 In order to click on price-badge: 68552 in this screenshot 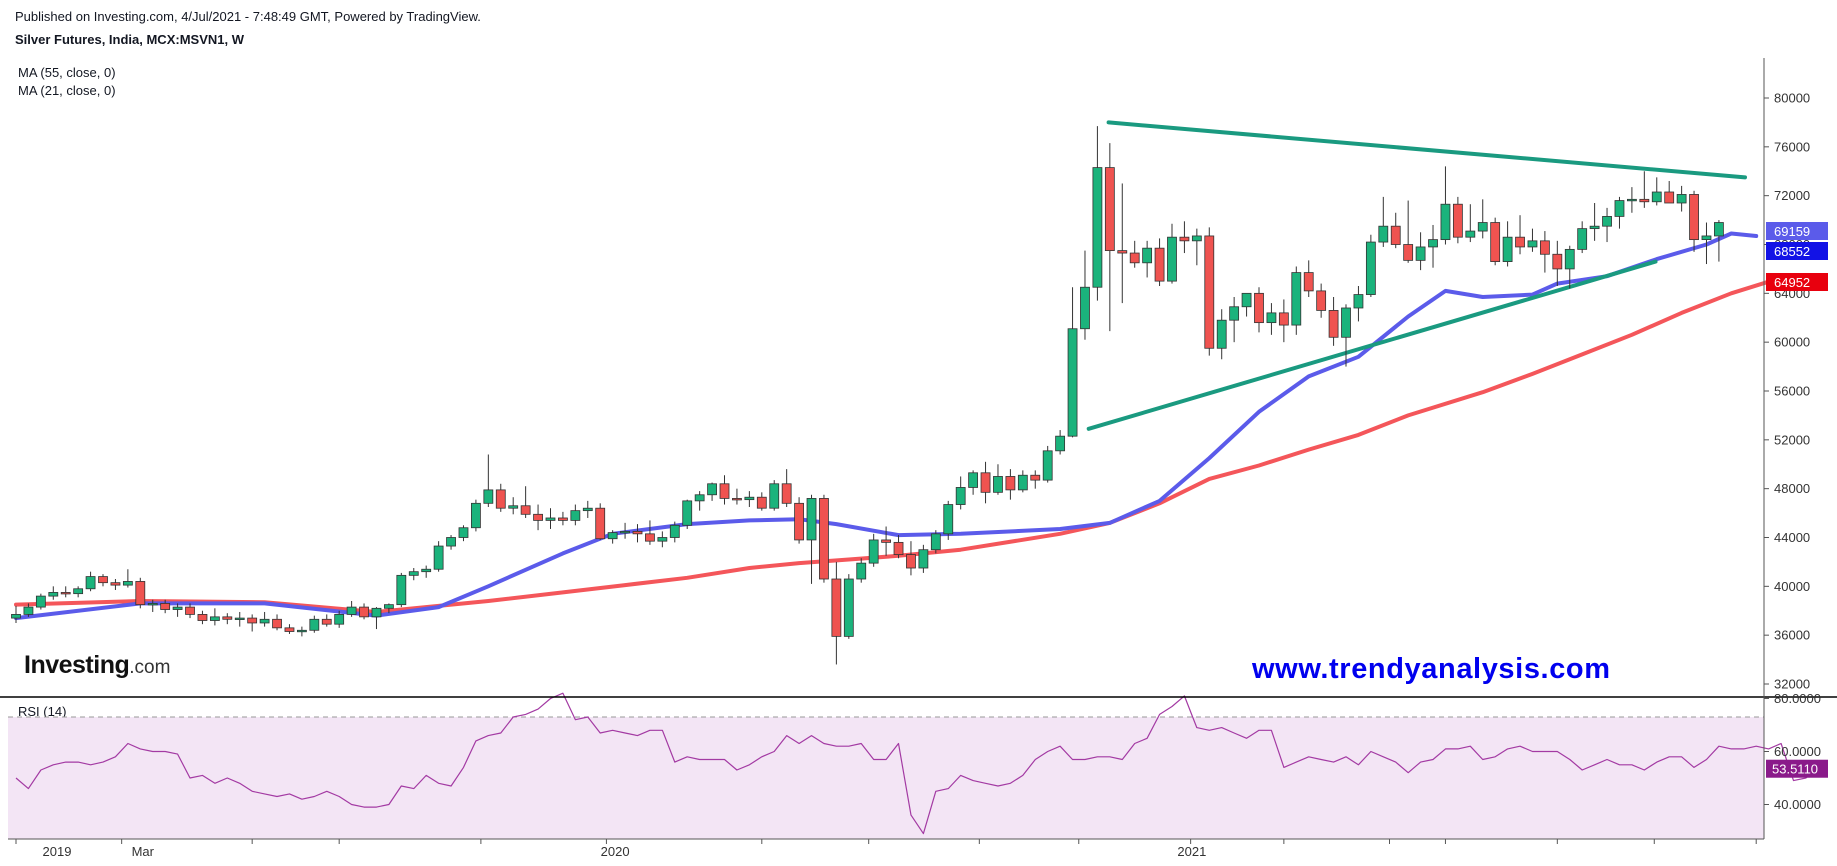, I will do `click(1797, 251)`.